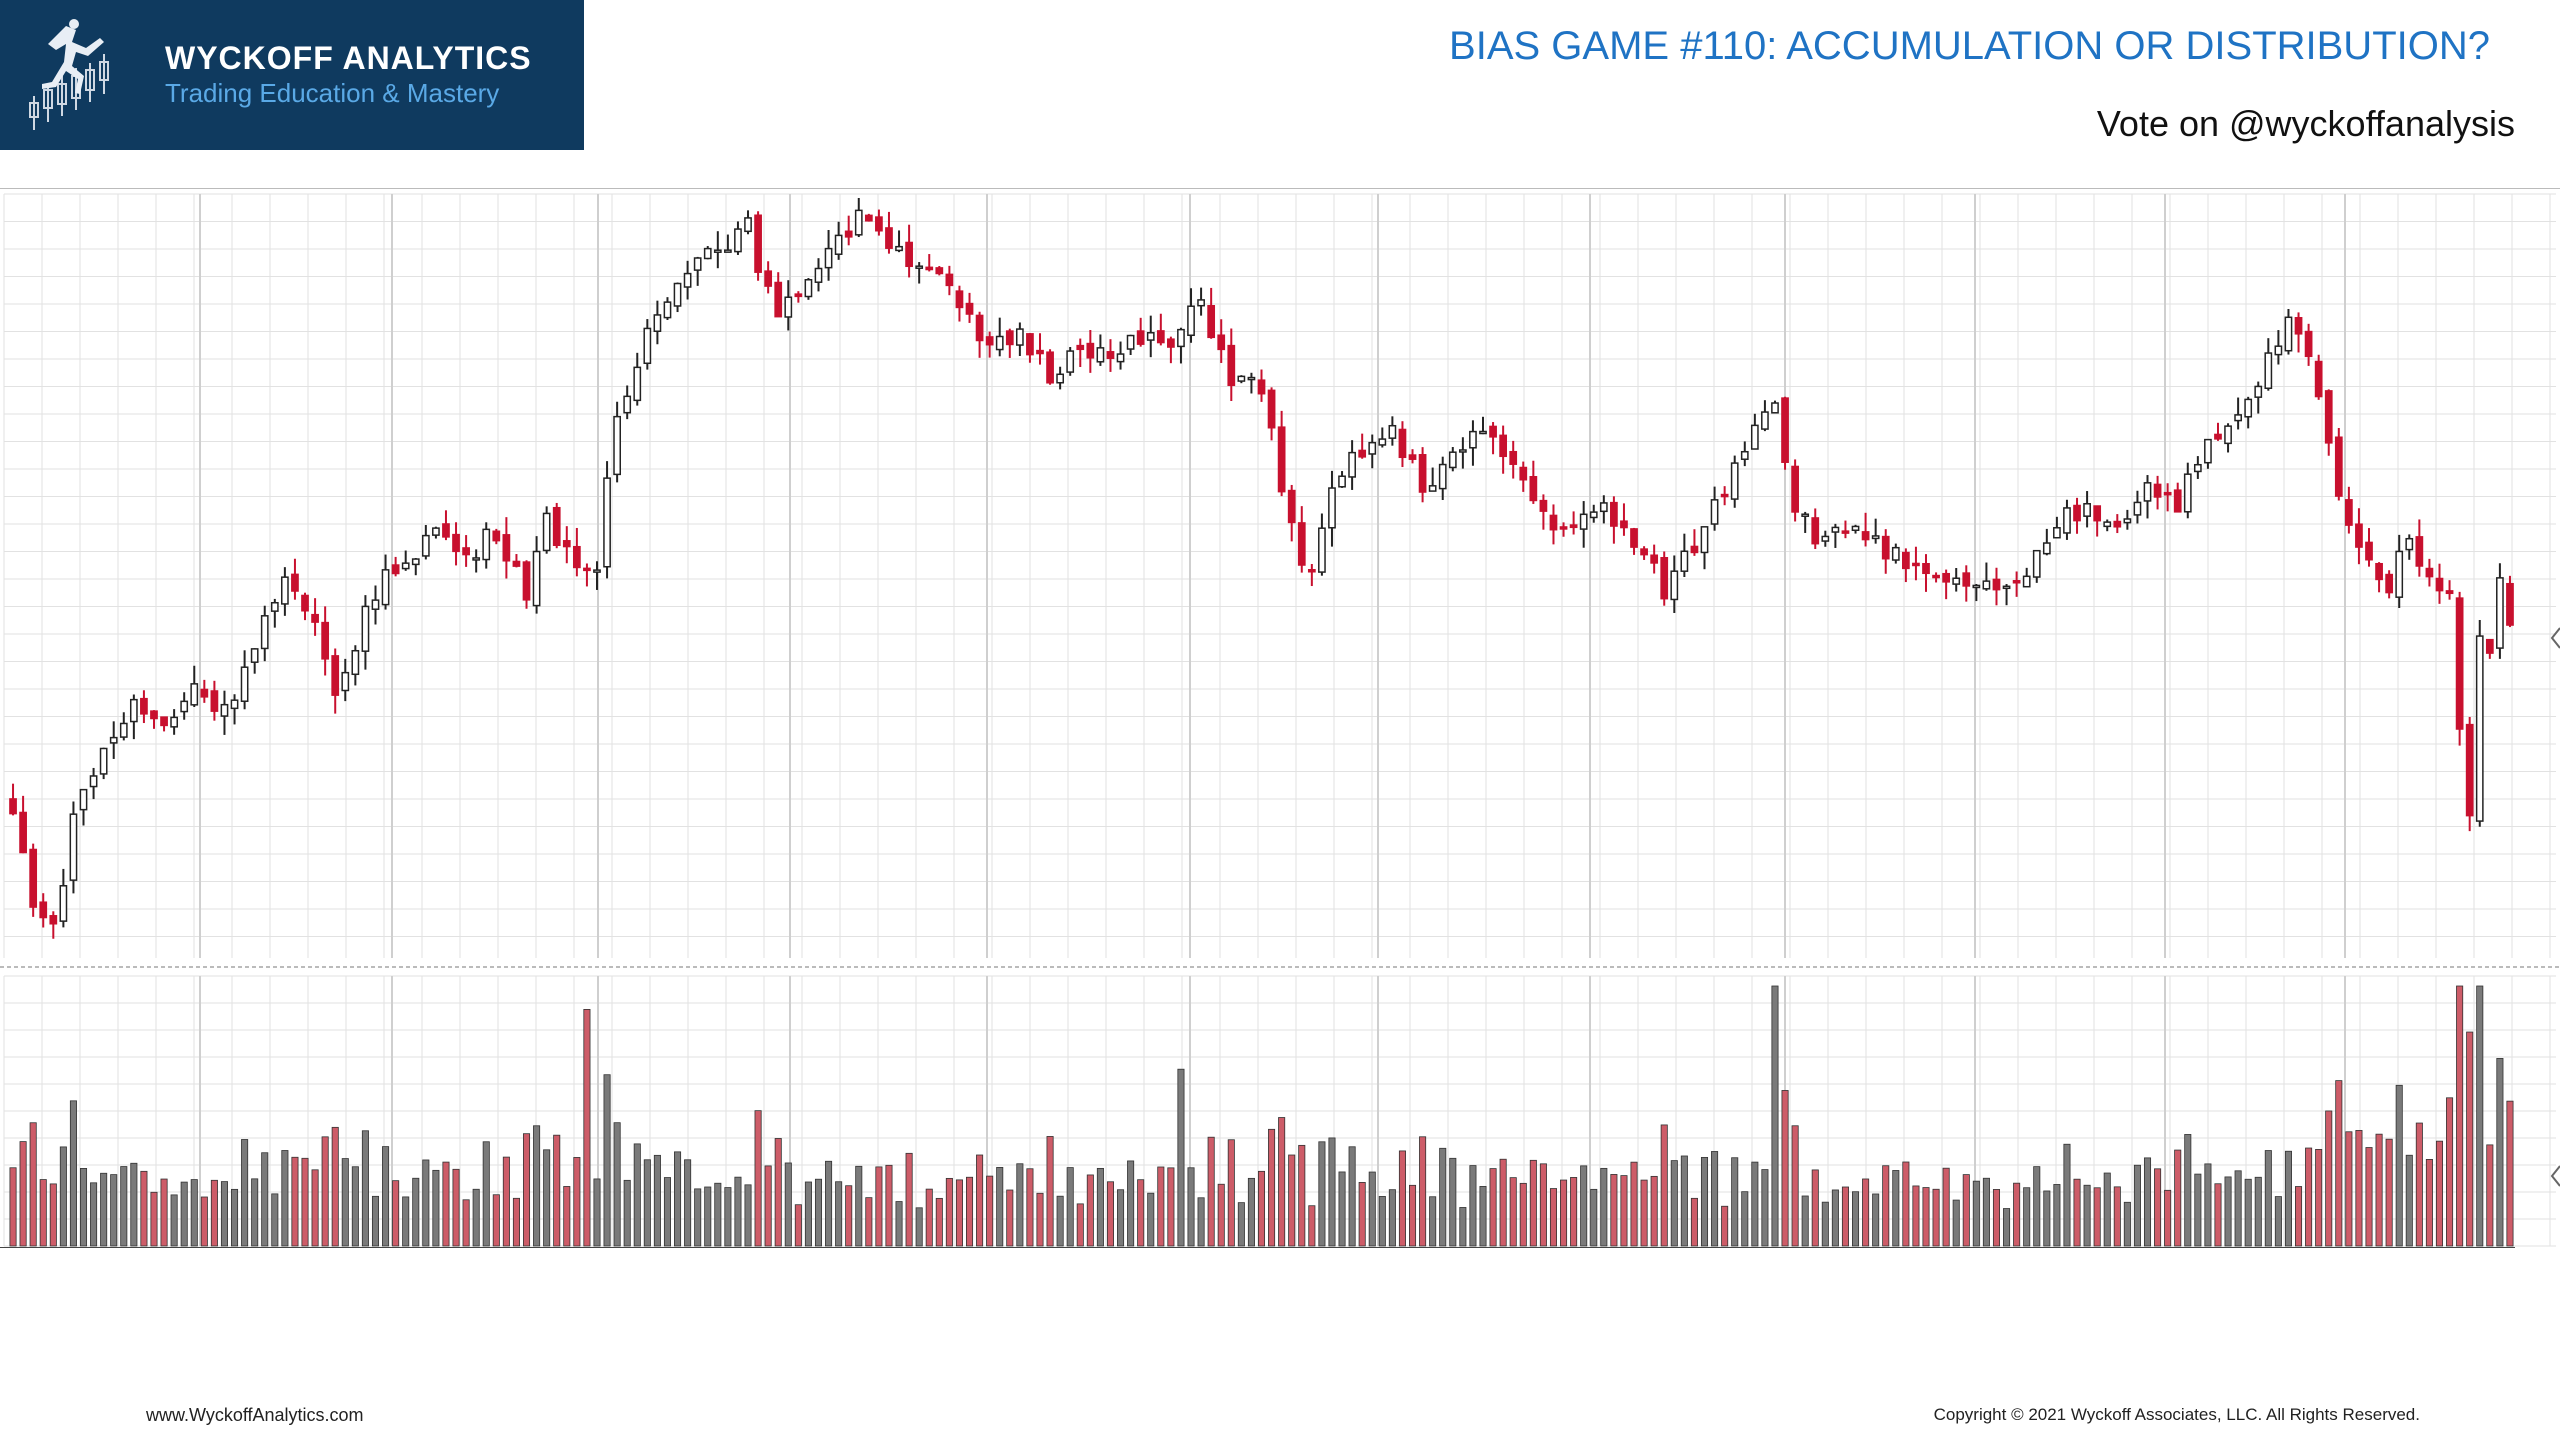 This screenshot has height=1440, width=2560. What do you see at coordinates (255, 1415) in the screenshot?
I see `website-link: www.WyckoffAnalytics.com` at bounding box center [255, 1415].